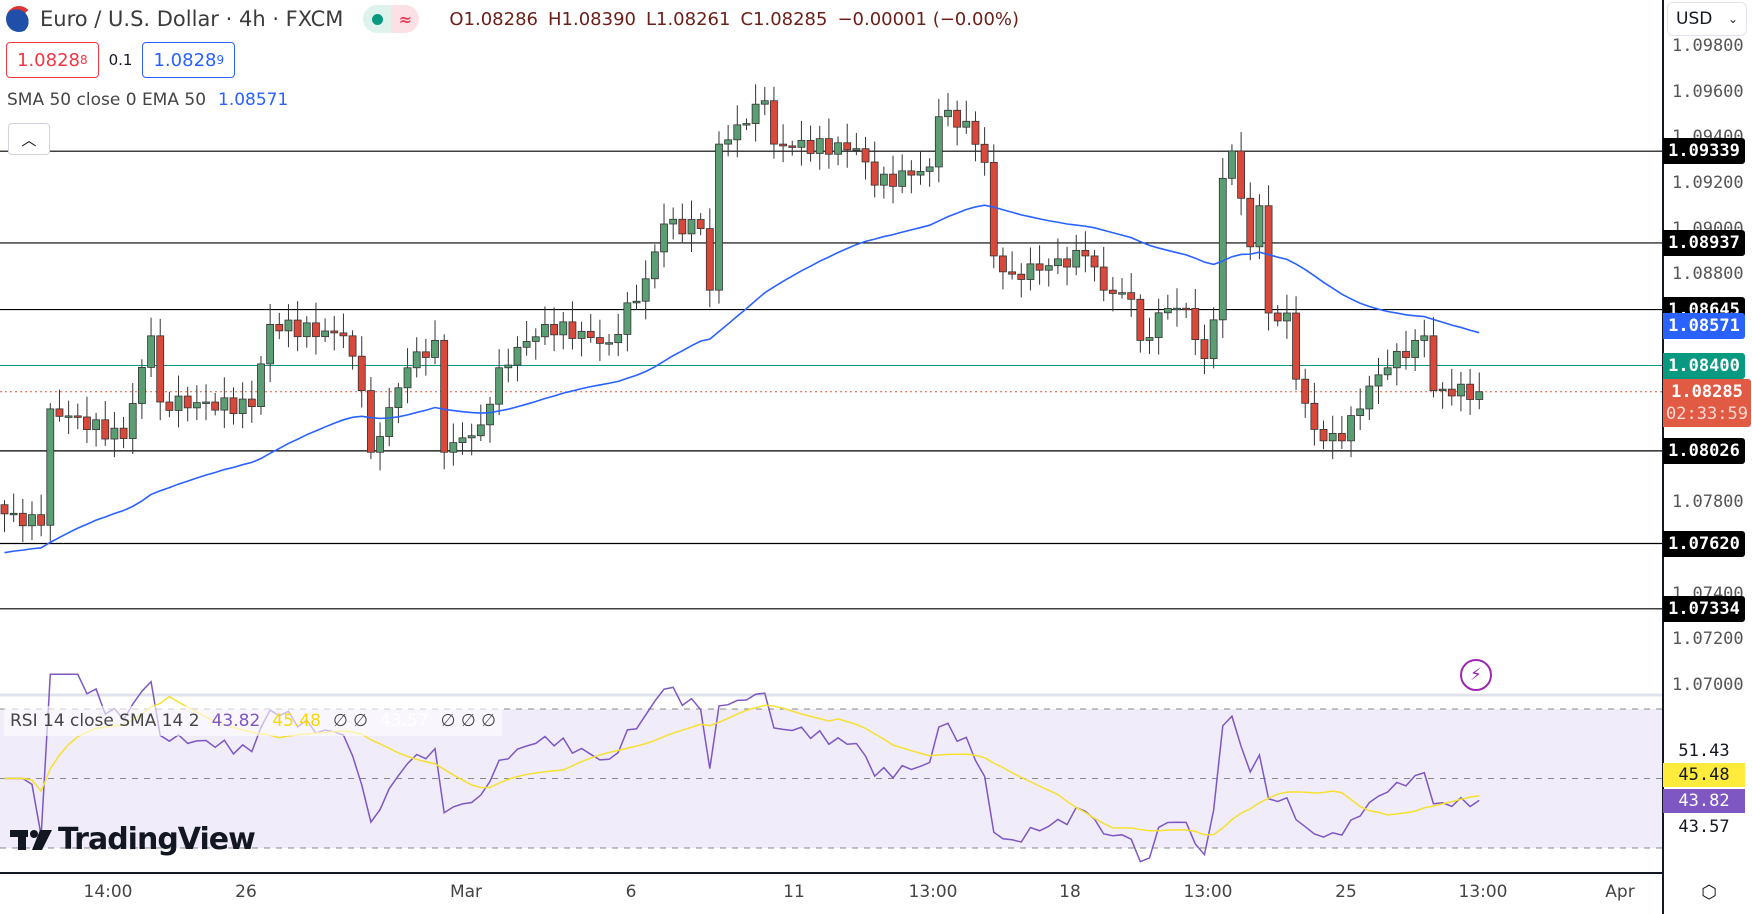  Describe the element at coordinates (108, 892) in the screenshot. I see `time-axis-label: 14:00` at that location.